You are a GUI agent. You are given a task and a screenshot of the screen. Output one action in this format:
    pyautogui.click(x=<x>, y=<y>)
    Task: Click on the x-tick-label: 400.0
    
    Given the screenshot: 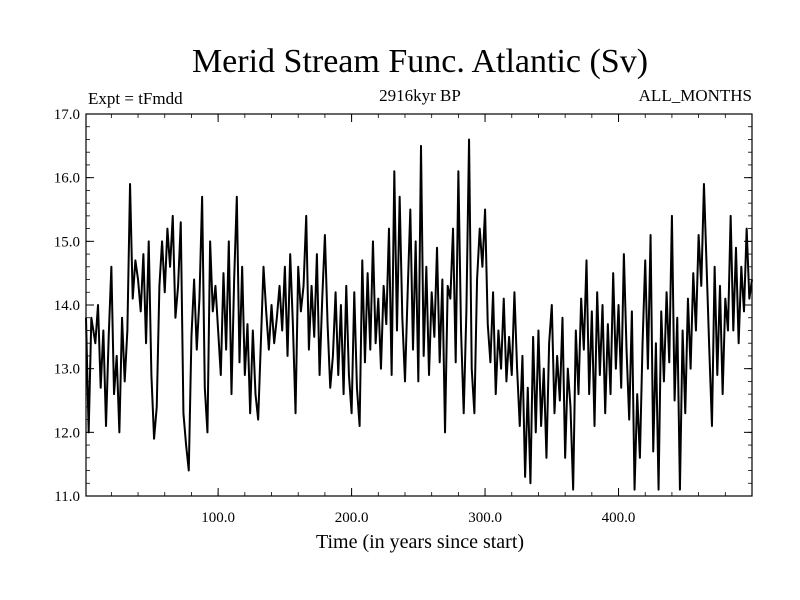 What is the action you would take?
    pyautogui.click(x=619, y=518)
    